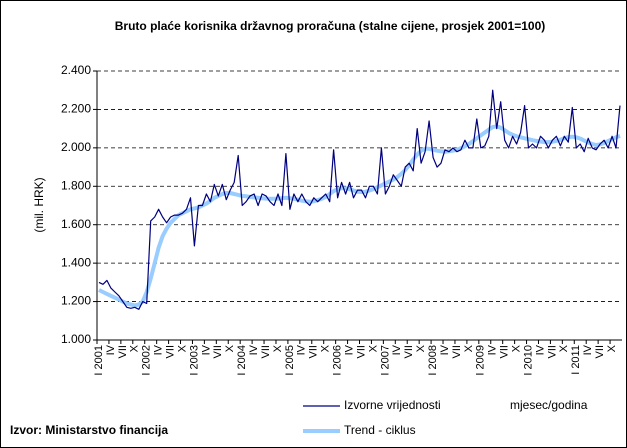  What do you see at coordinates (76, 109) in the screenshot?
I see `y-tick-label: 2.200` at bounding box center [76, 109].